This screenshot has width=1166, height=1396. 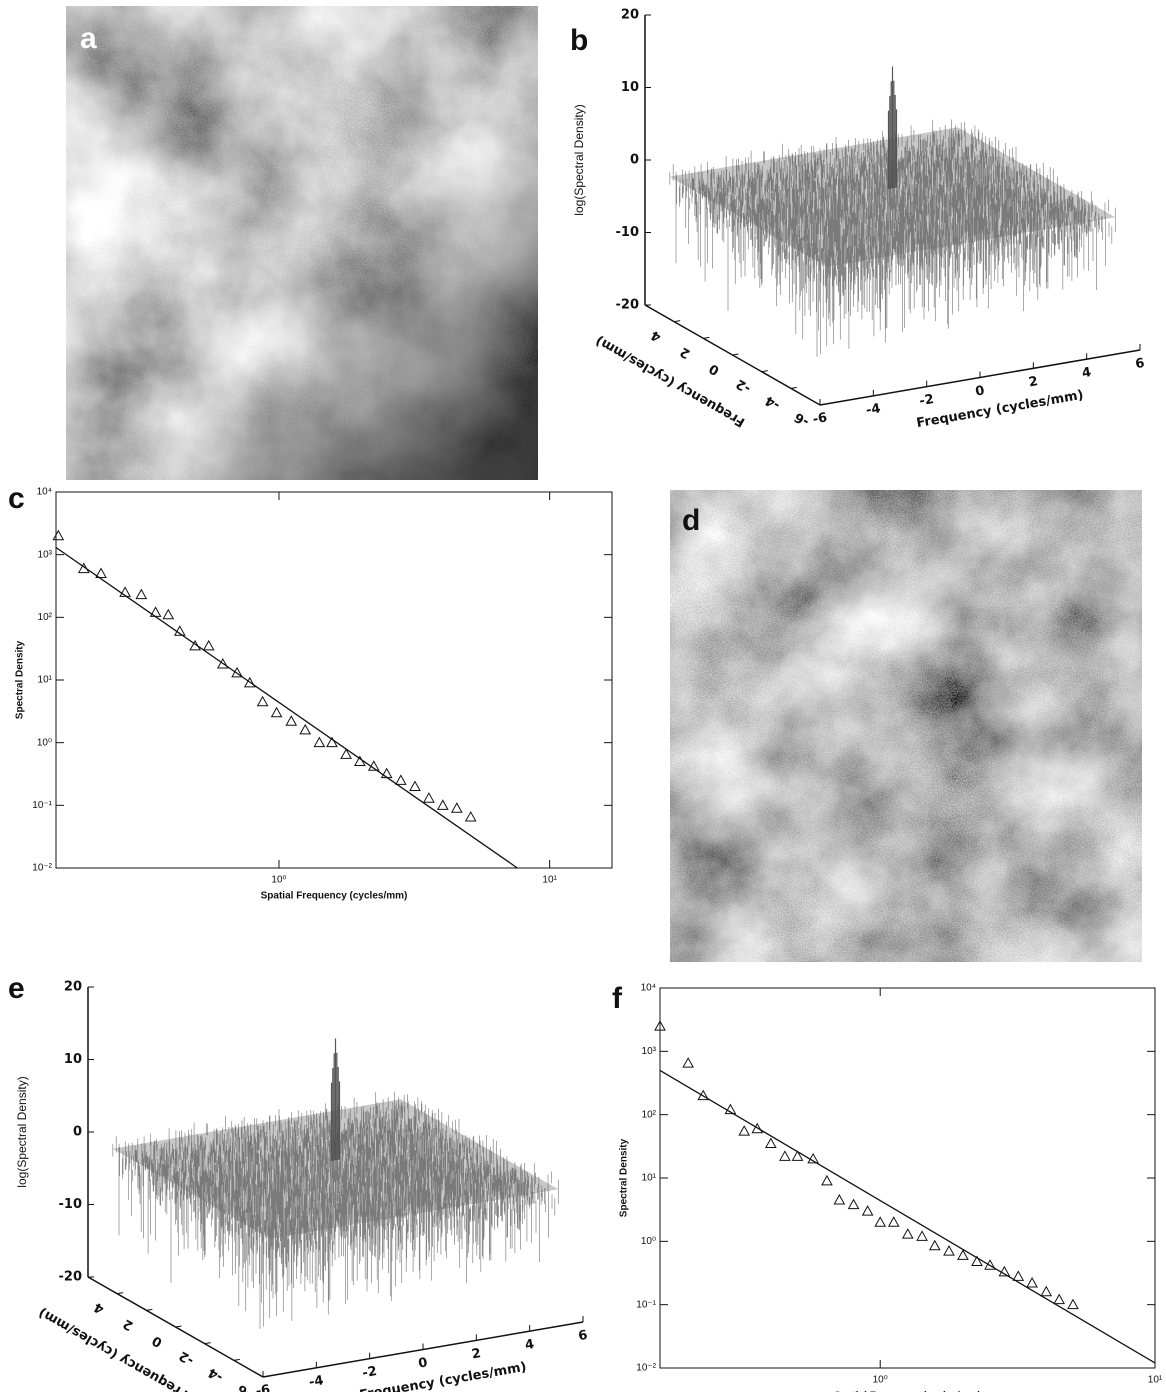 I want to click on panel-label: e, so click(x=16, y=988).